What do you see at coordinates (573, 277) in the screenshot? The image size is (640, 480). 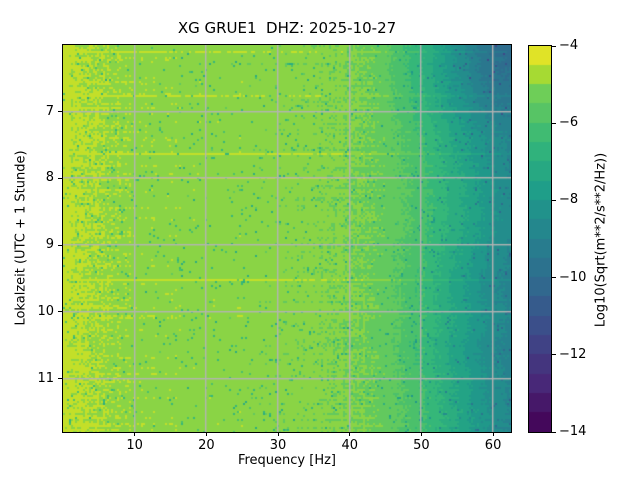 I see `colorbar-tick-label: −10` at bounding box center [573, 277].